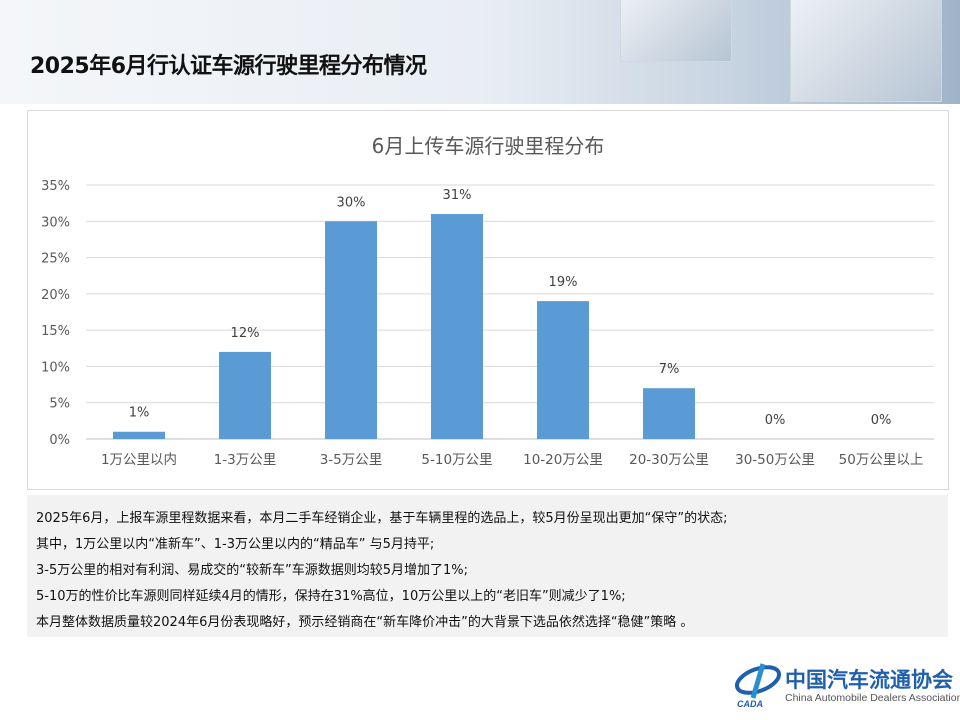 The image size is (960, 720). Describe the element at coordinates (59, 404) in the screenshot. I see `y-tick-label: 5%` at that location.